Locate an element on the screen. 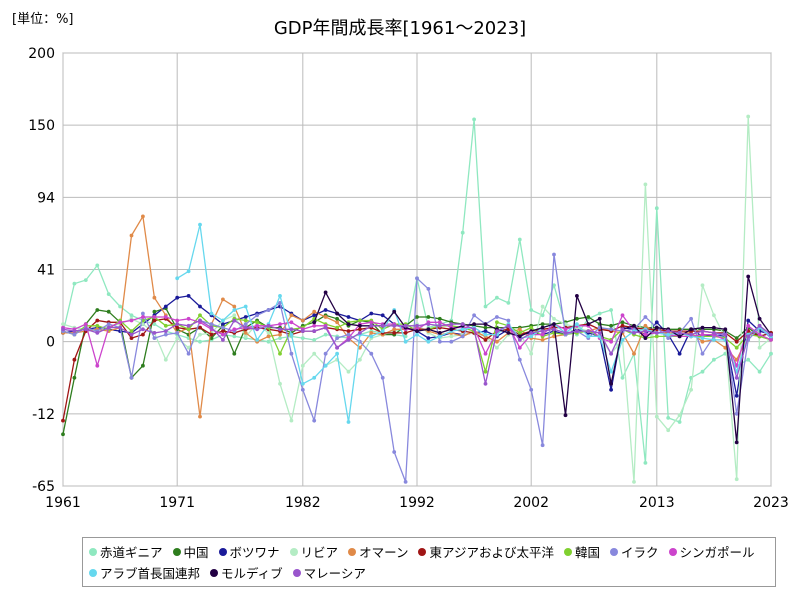  legend-item: ボツワナ is located at coordinates (249, 551).